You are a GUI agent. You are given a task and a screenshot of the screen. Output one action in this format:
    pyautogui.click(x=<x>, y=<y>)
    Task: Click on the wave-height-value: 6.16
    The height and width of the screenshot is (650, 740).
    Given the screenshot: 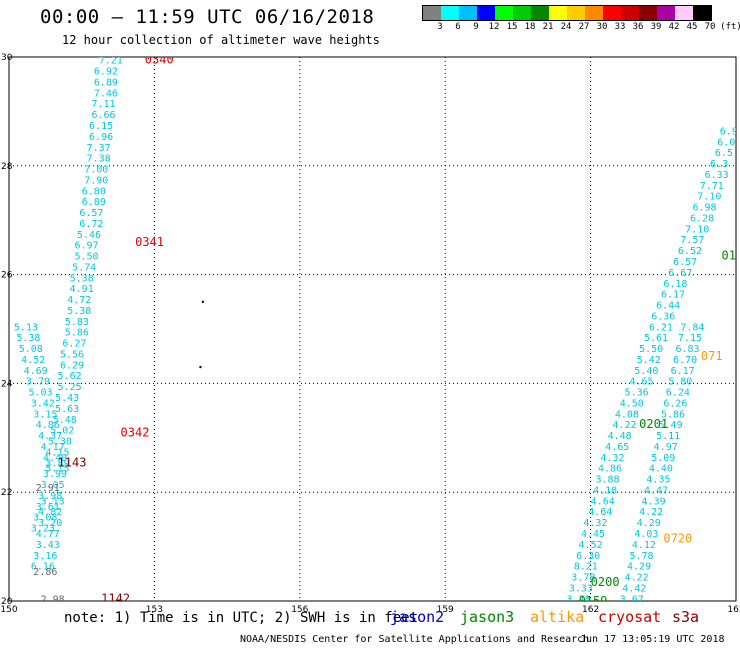 What is the action you would take?
    pyautogui.click(x=43, y=567)
    